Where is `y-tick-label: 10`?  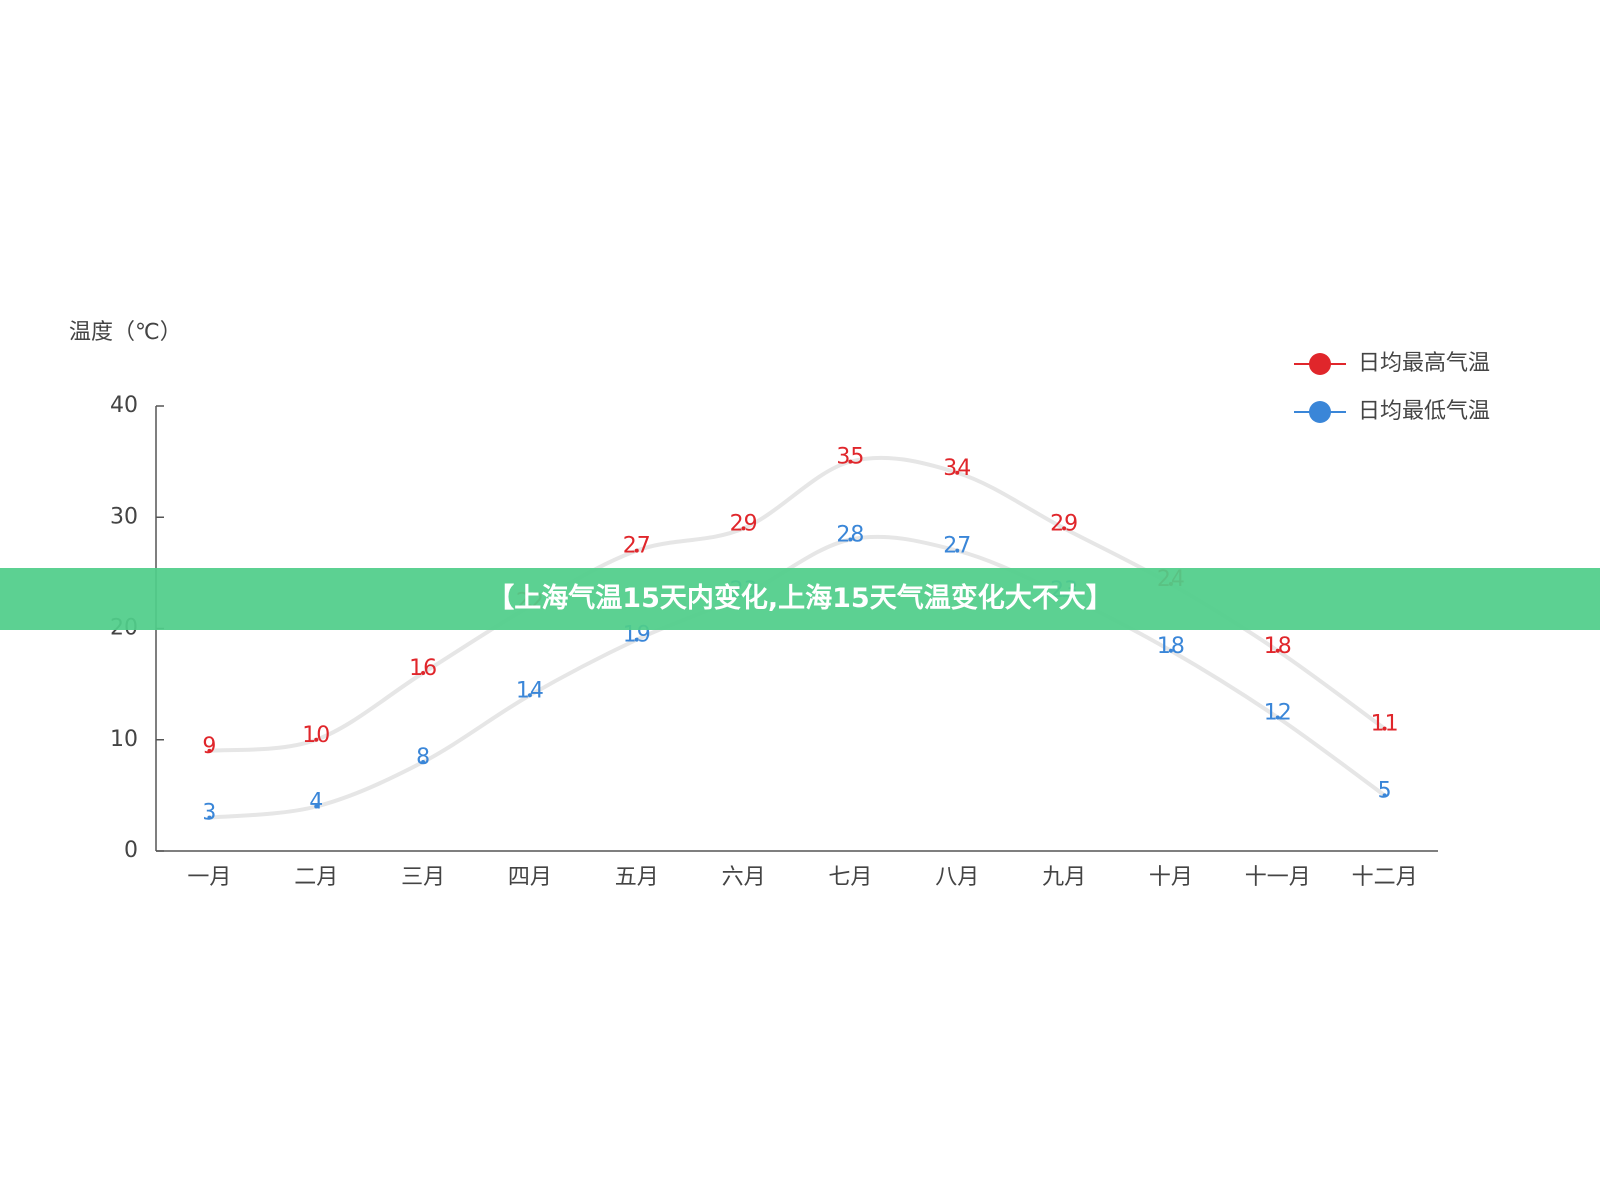
y-tick-label: 10 is located at coordinates (124, 739).